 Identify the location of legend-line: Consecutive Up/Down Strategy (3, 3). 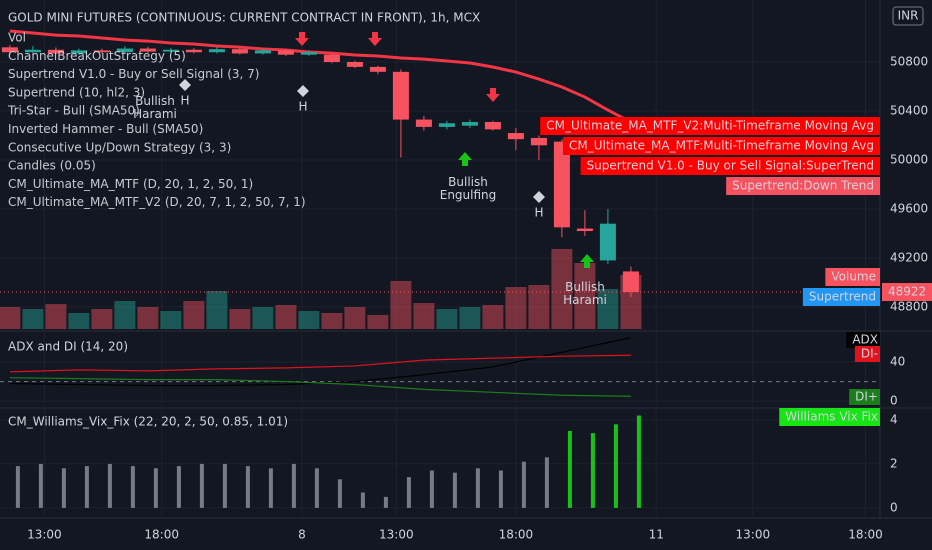
(119, 147).